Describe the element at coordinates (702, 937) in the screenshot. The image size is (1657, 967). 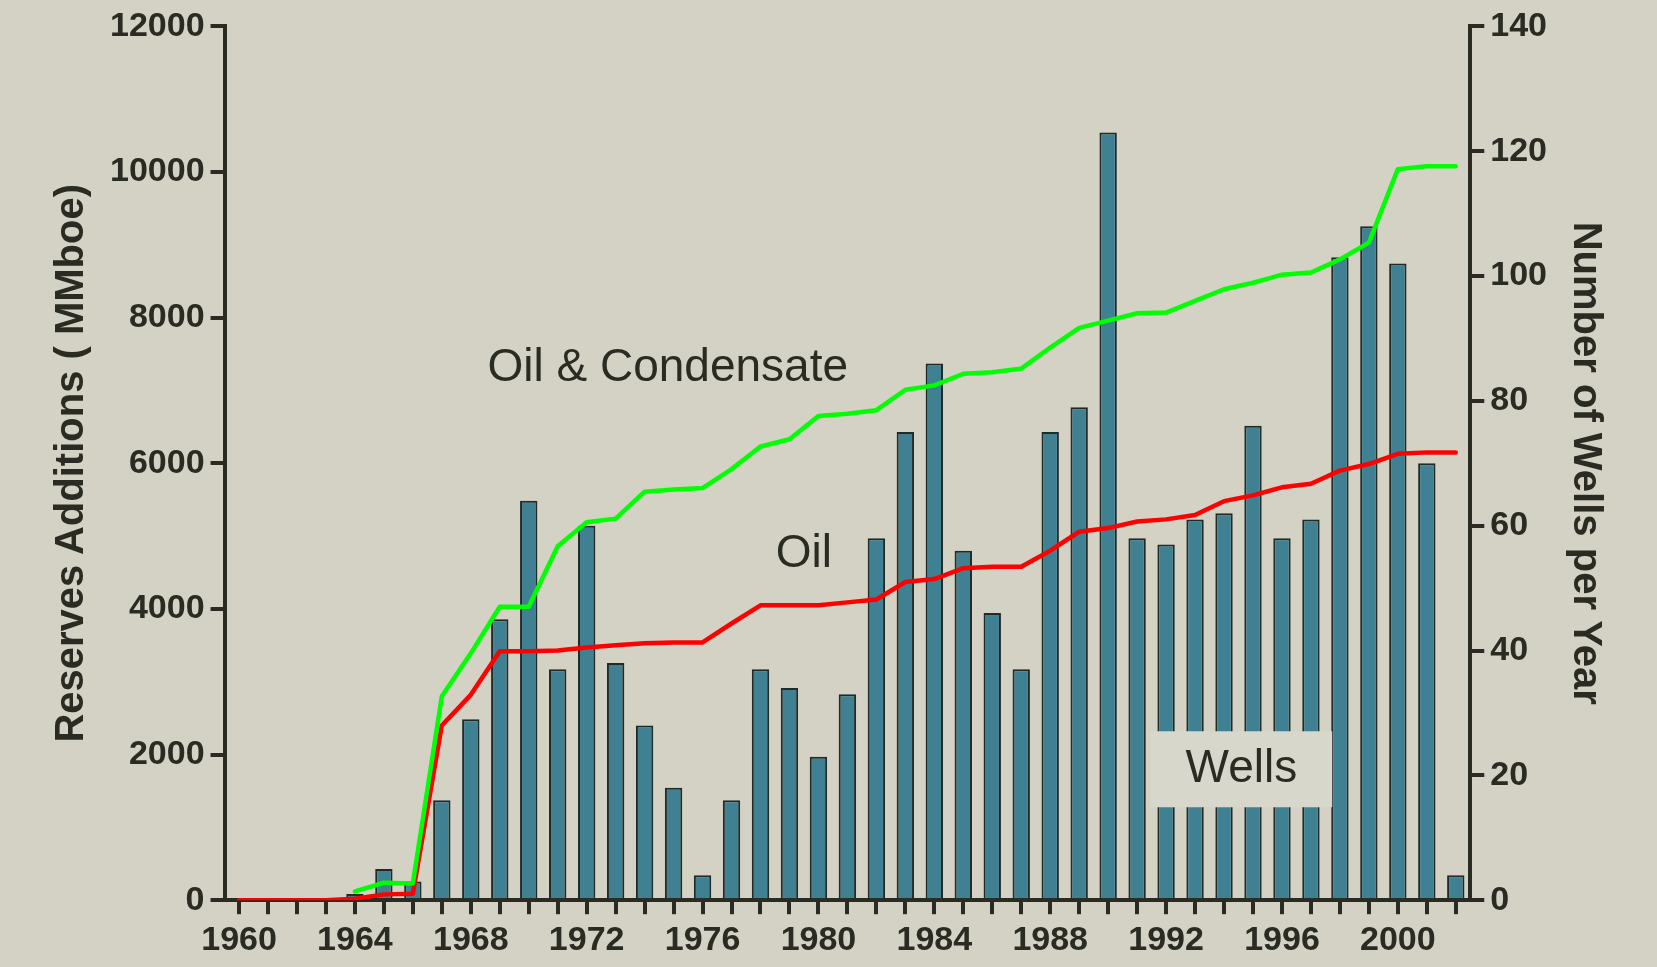
I see `x-tick-label: 1976` at that location.